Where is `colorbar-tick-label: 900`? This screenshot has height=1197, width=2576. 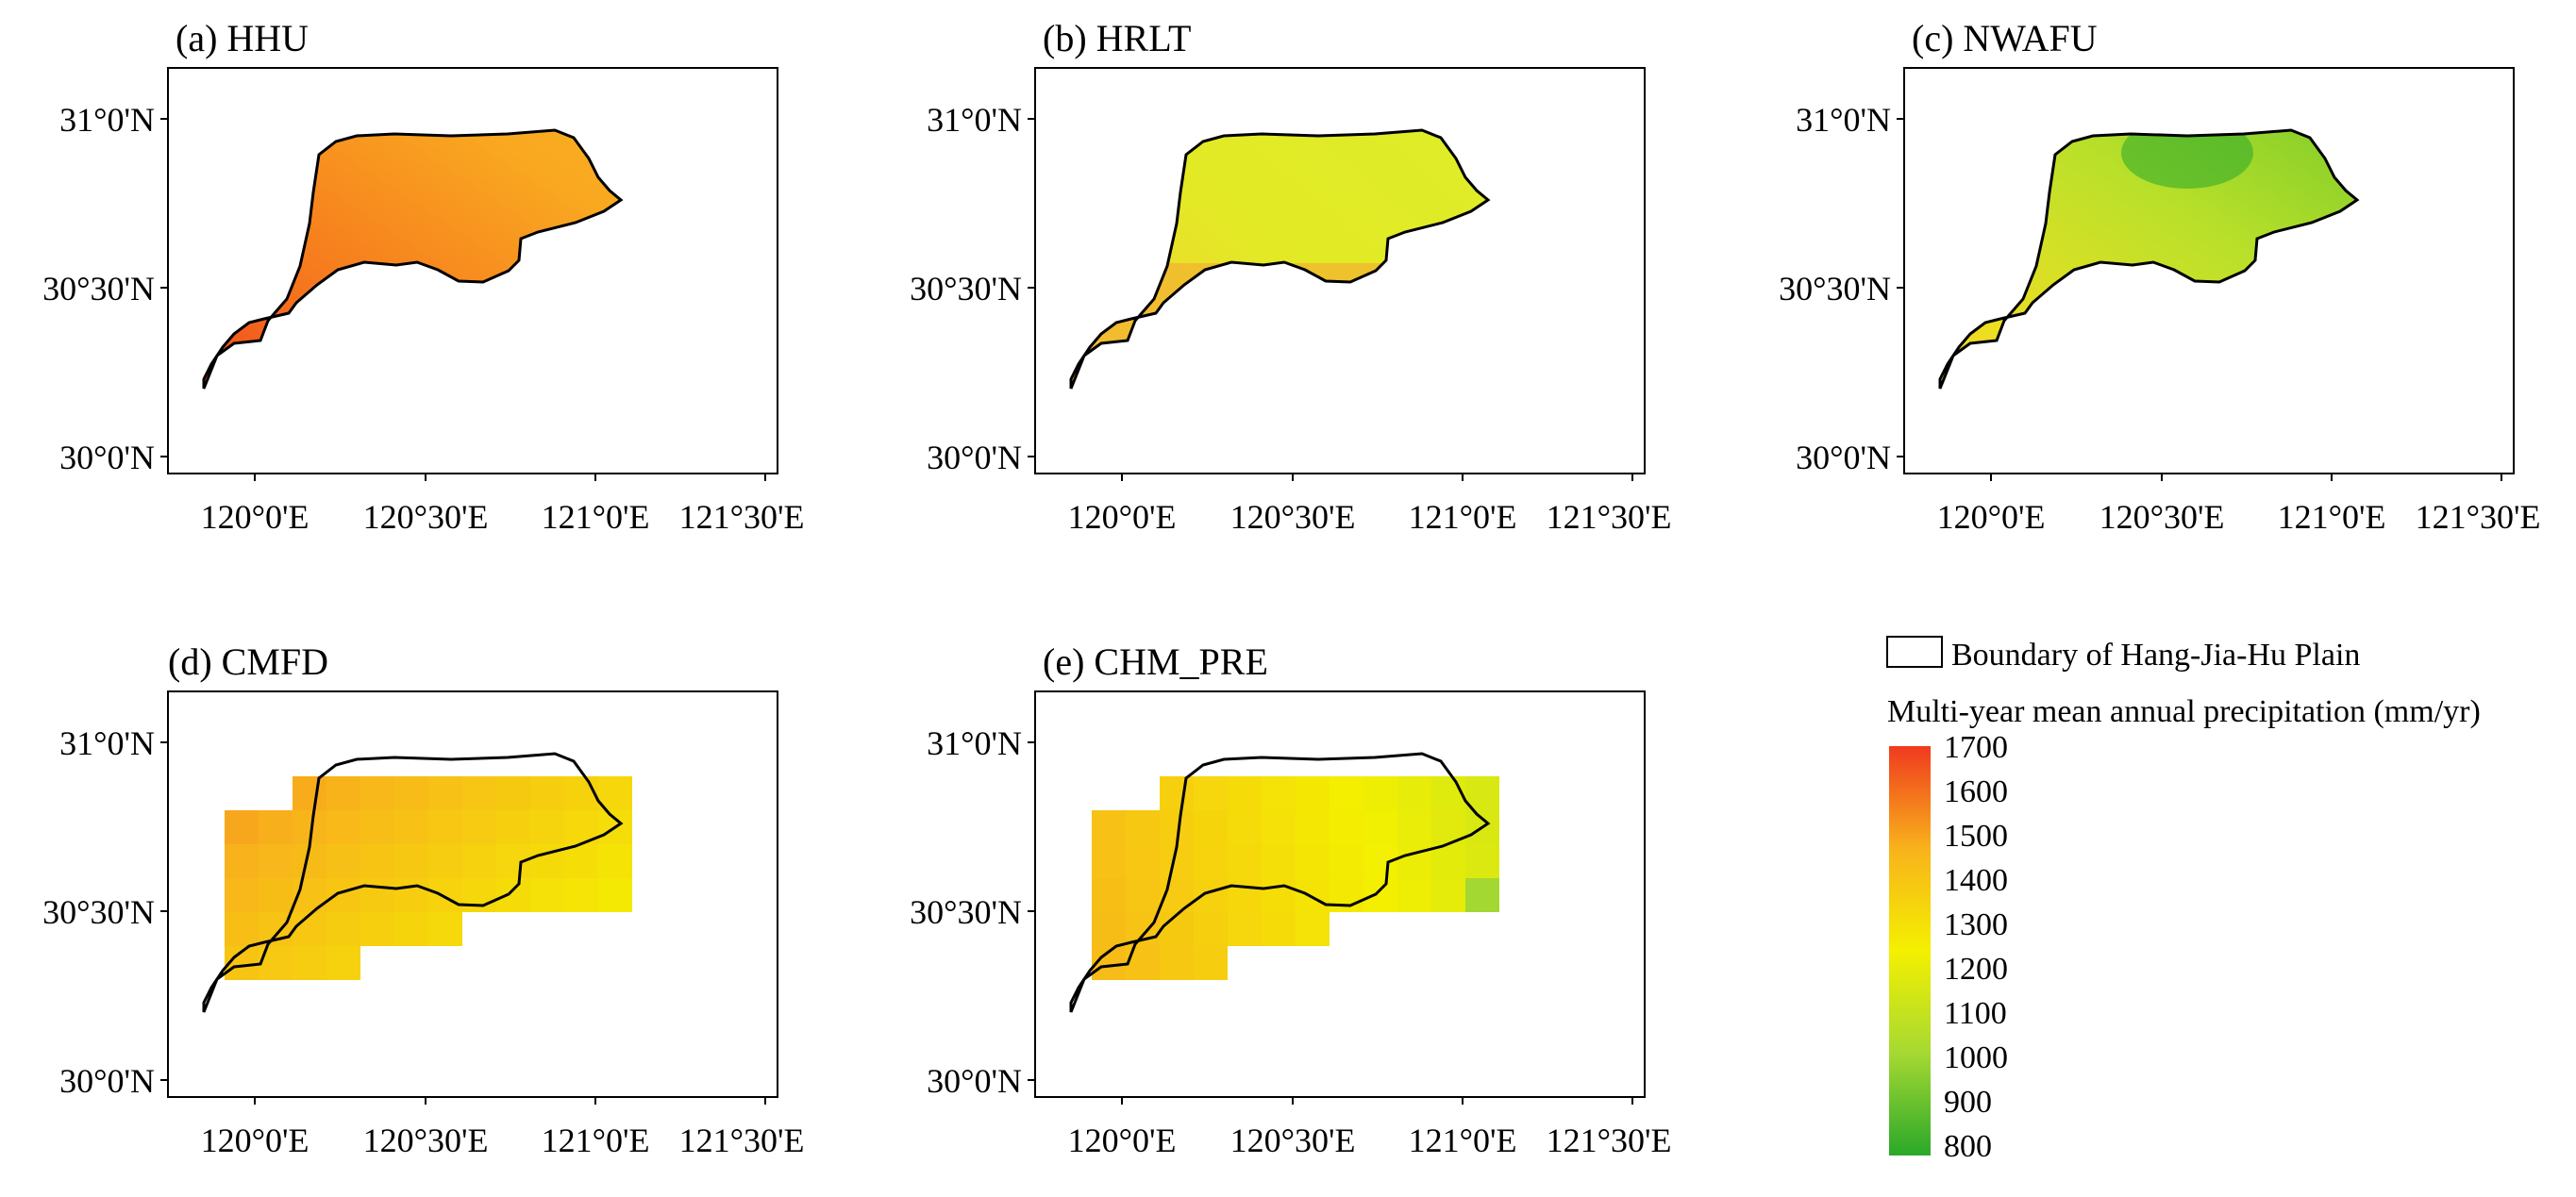 colorbar-tick-label: 900 is located at coordinates (1968, 1102).